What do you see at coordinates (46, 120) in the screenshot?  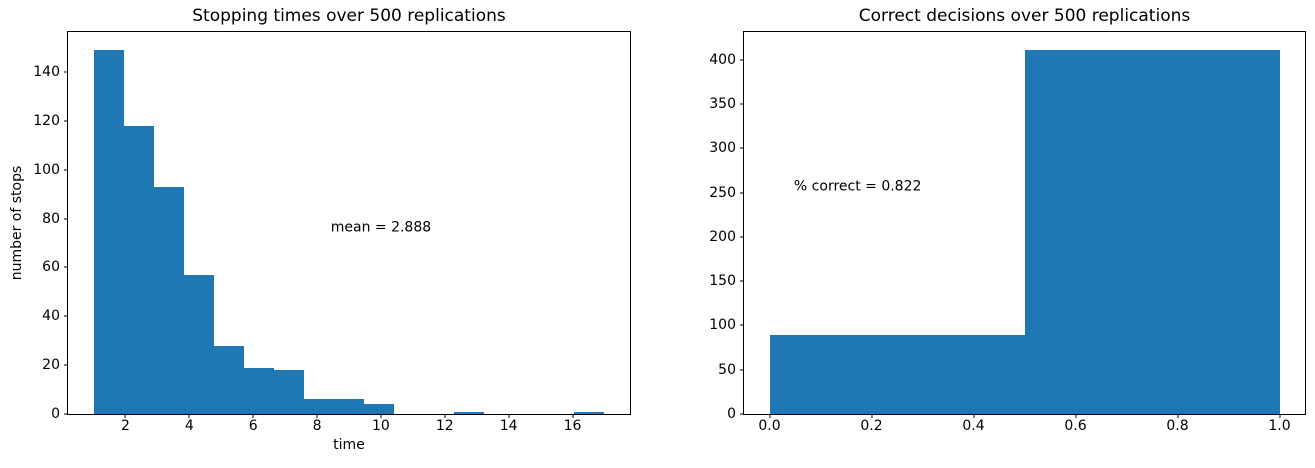 I see `y-tick-label: 120` at bounding box center [46, 120].